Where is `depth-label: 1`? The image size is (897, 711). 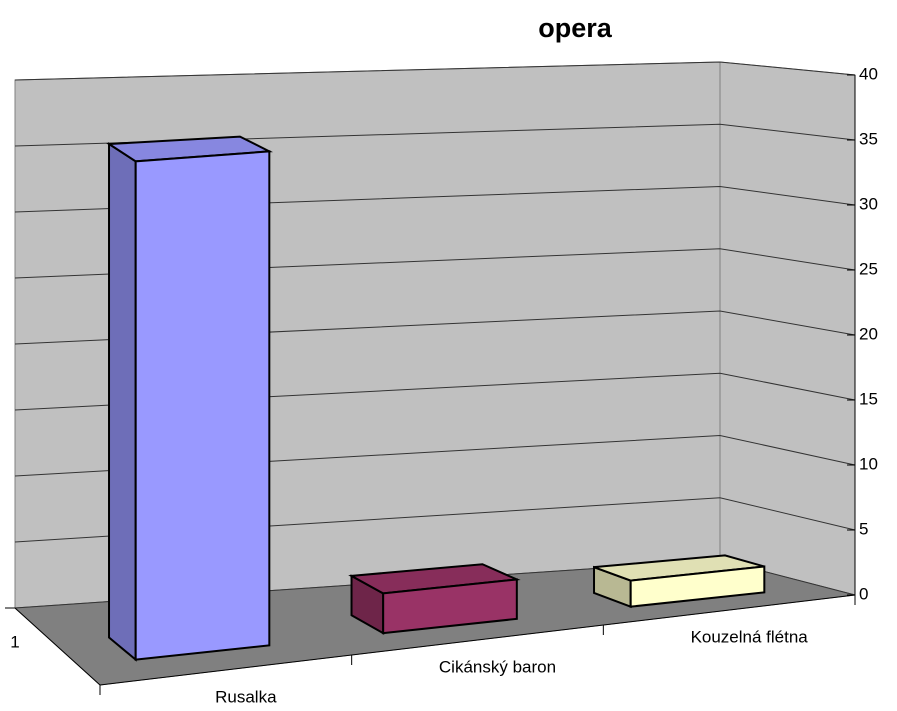 depth-label: 1 is located at coordinates (14, 641).